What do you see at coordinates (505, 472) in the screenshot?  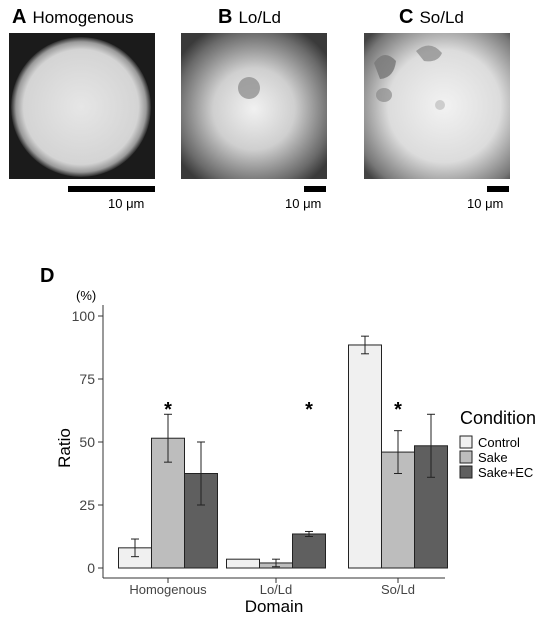 I see `legend-label: Sake+EC` at bounding box center [505, 472].